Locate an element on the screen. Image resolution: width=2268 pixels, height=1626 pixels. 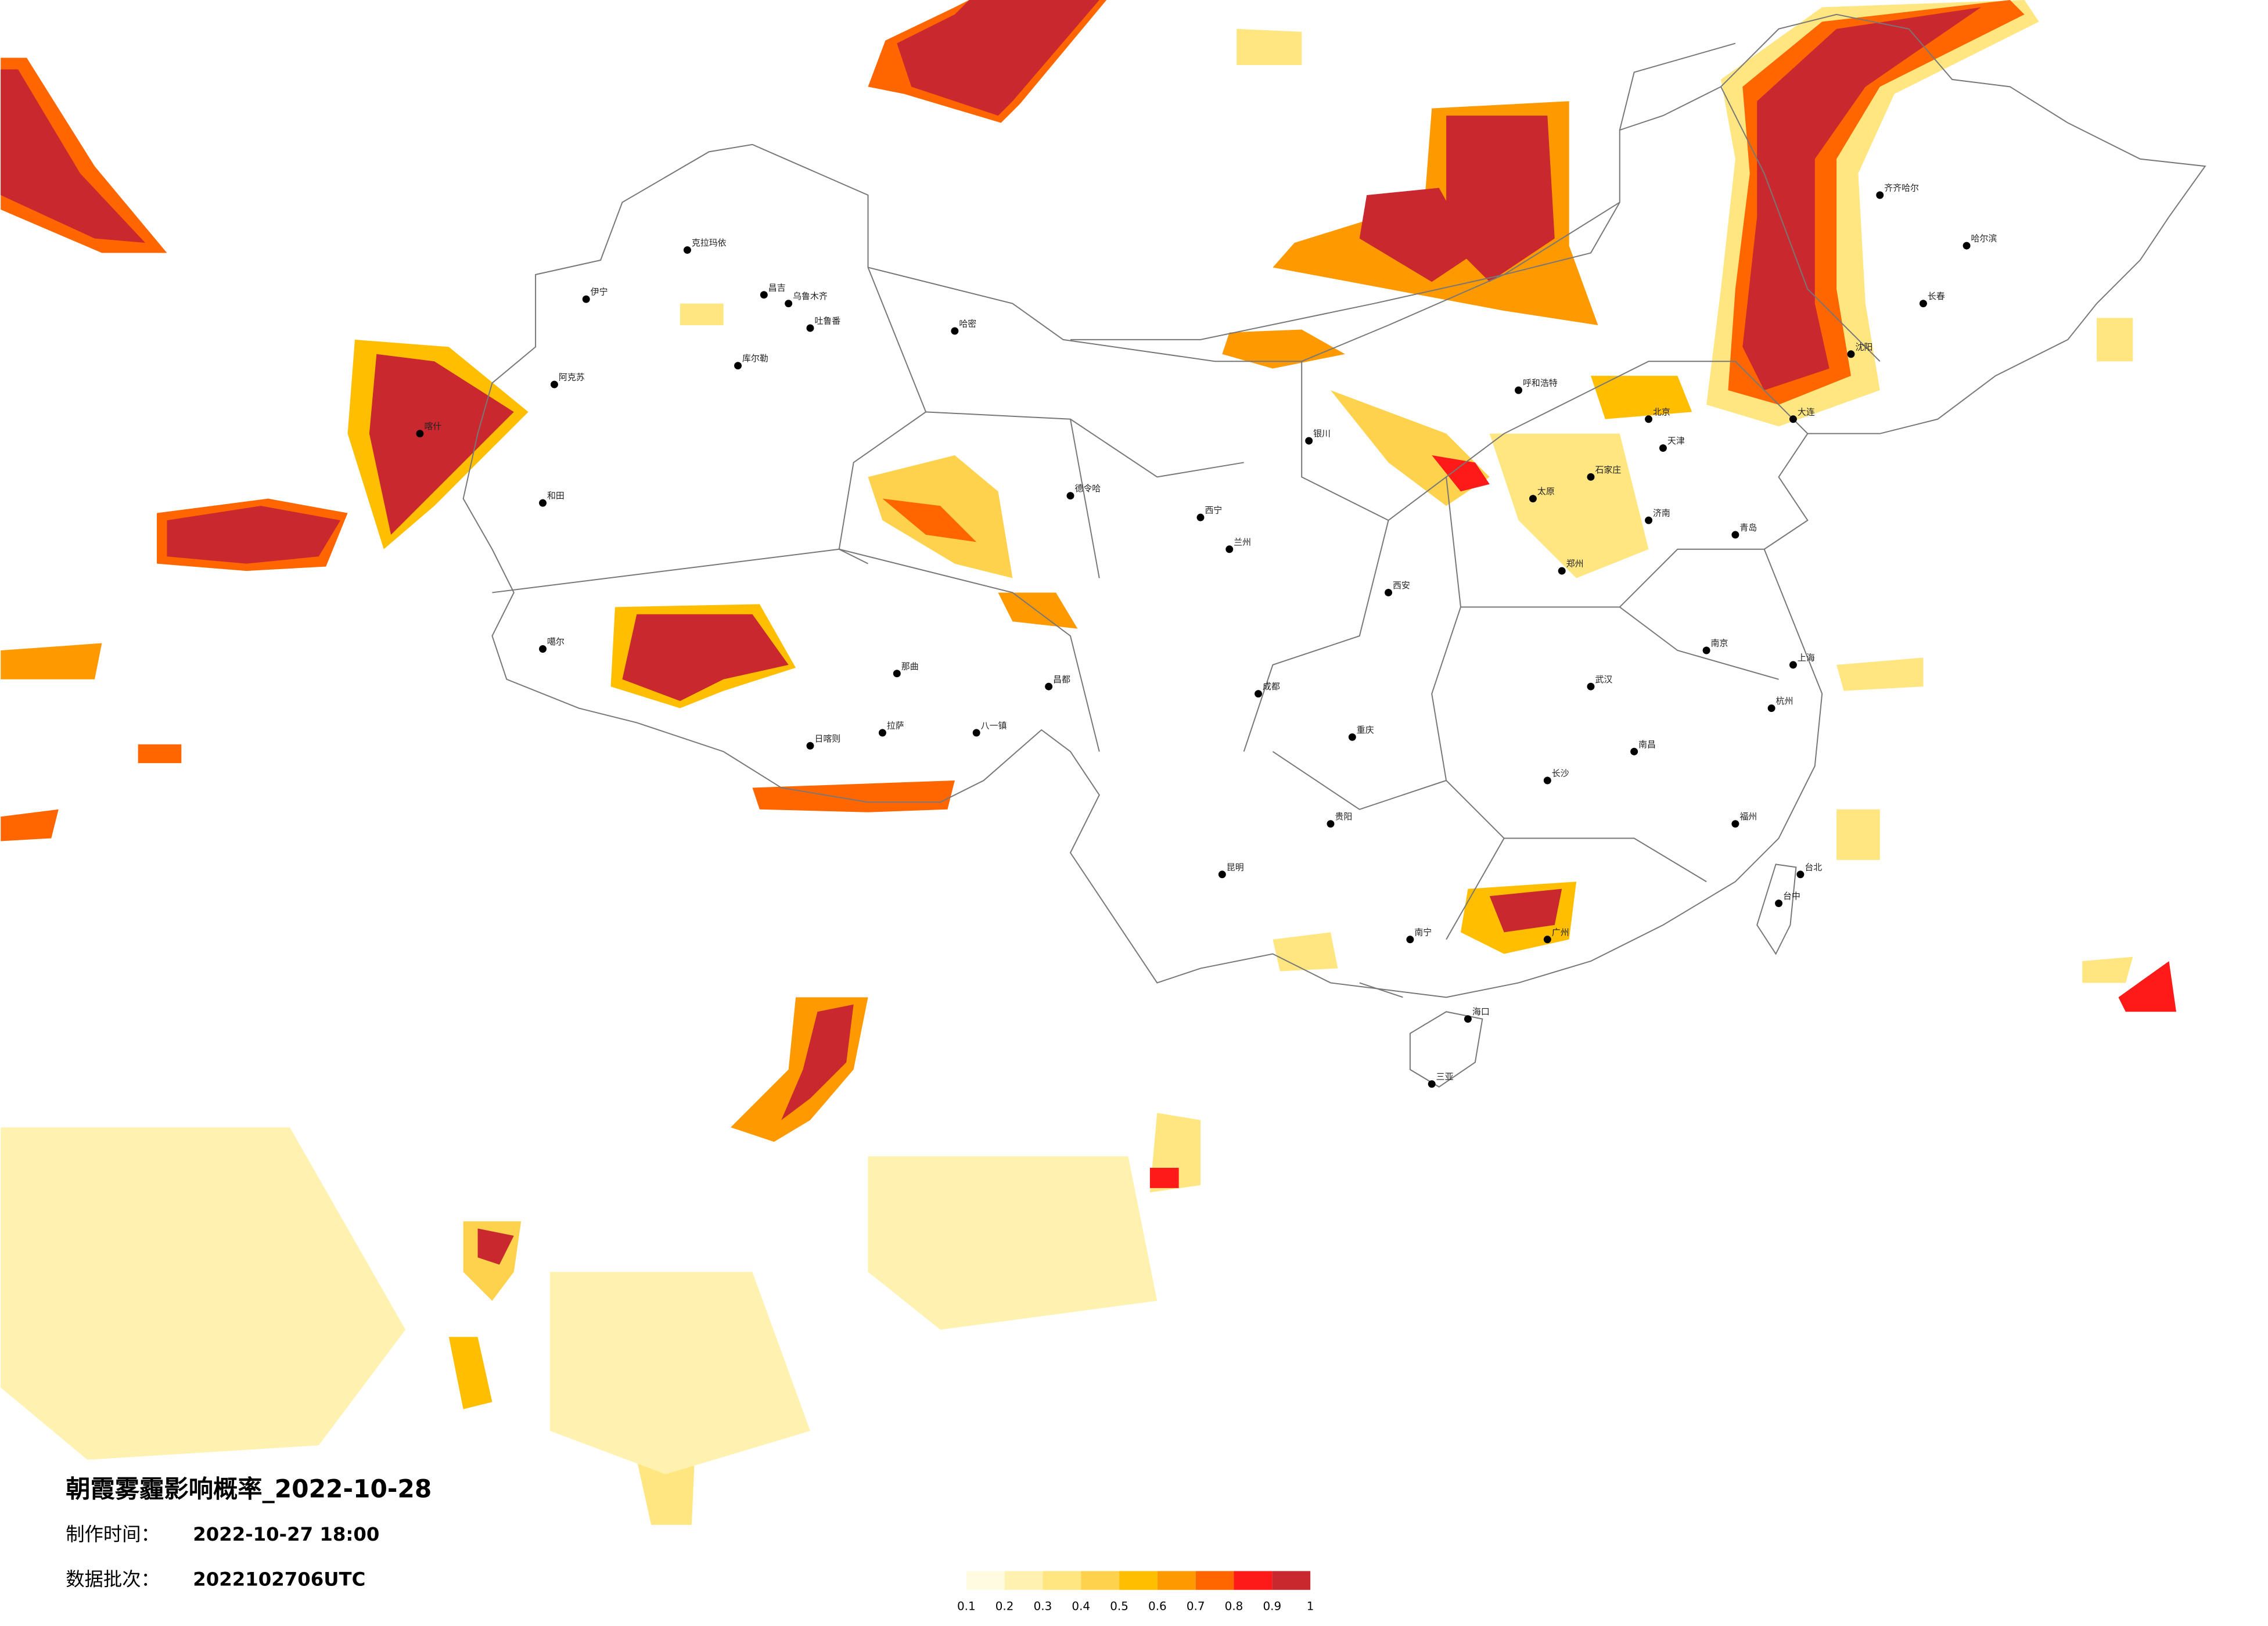
city-label: 武汉 is located at coordinates (1603, 679).